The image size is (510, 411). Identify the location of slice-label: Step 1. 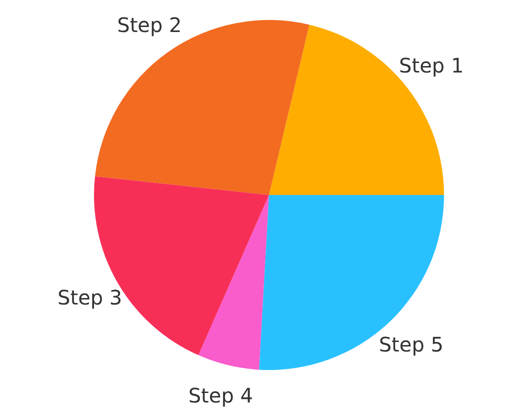
(431, 66).